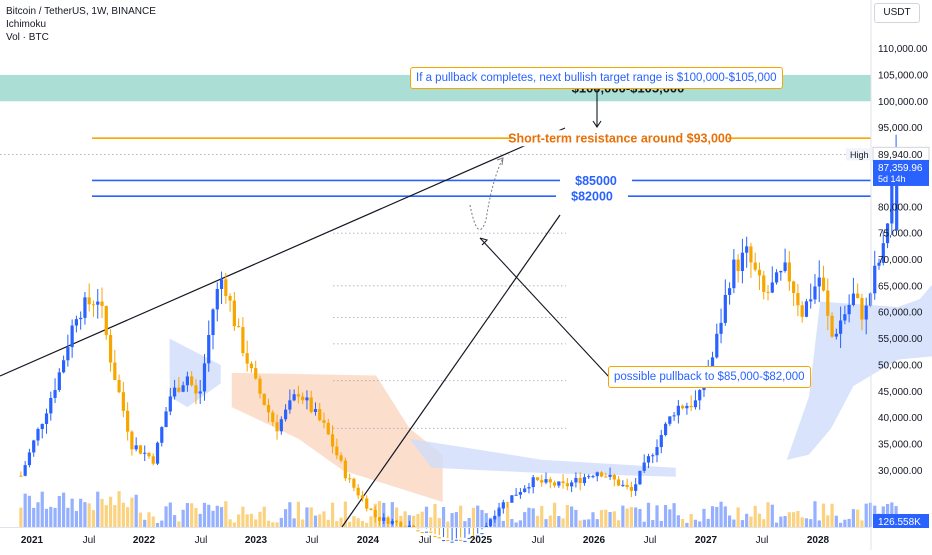  Describe the element at coordinates (859, 154) in the screenshot. I see `high-tag-bg` at that location.